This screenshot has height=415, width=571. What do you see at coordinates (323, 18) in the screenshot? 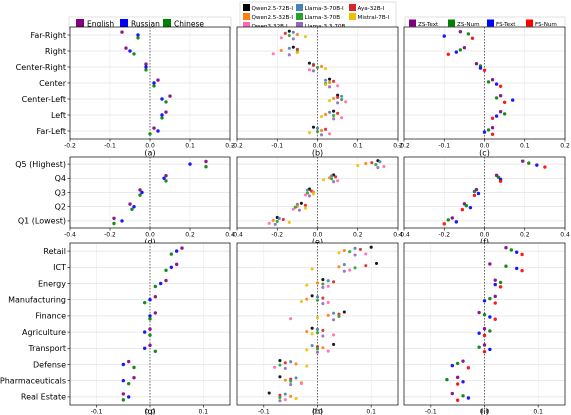
I see `legend-label: Llama-3-70B` at bounding box center [323, 18].